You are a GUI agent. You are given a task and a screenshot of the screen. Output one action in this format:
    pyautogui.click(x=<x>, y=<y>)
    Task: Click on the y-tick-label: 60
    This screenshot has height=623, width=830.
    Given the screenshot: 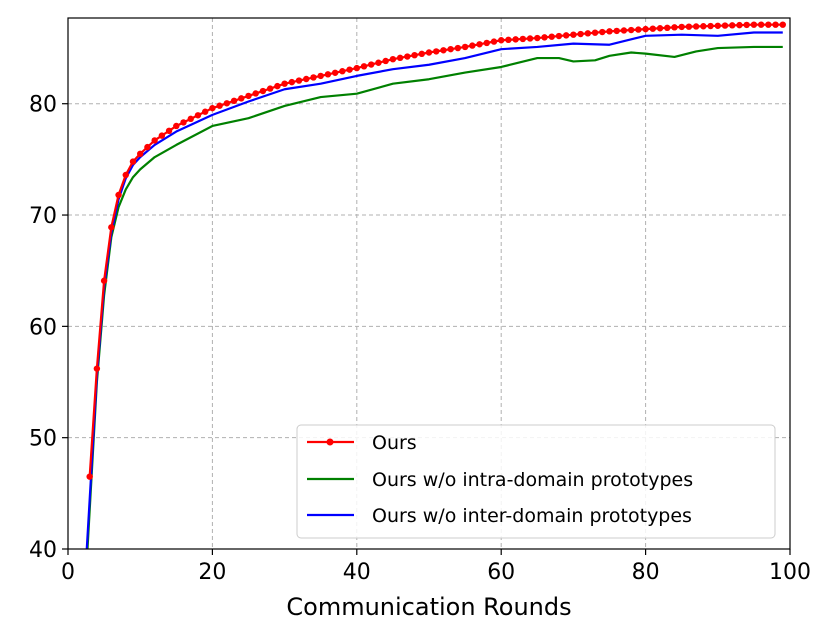 What is the action you would take?
    pyautogui.click(x=43, y=327)
    